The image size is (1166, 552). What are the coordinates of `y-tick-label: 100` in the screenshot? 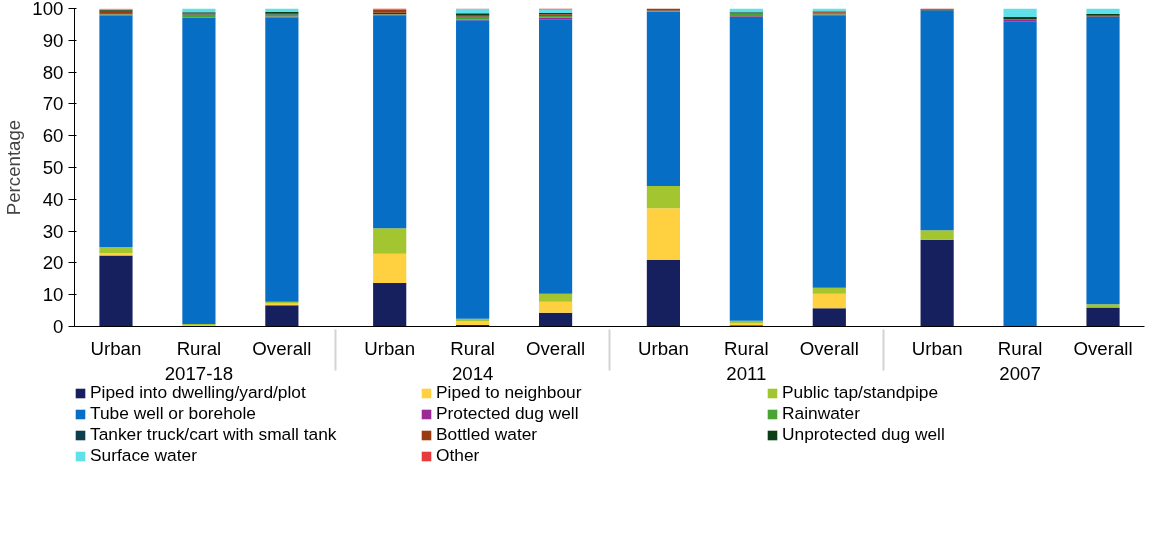 It's located at (48, 9).